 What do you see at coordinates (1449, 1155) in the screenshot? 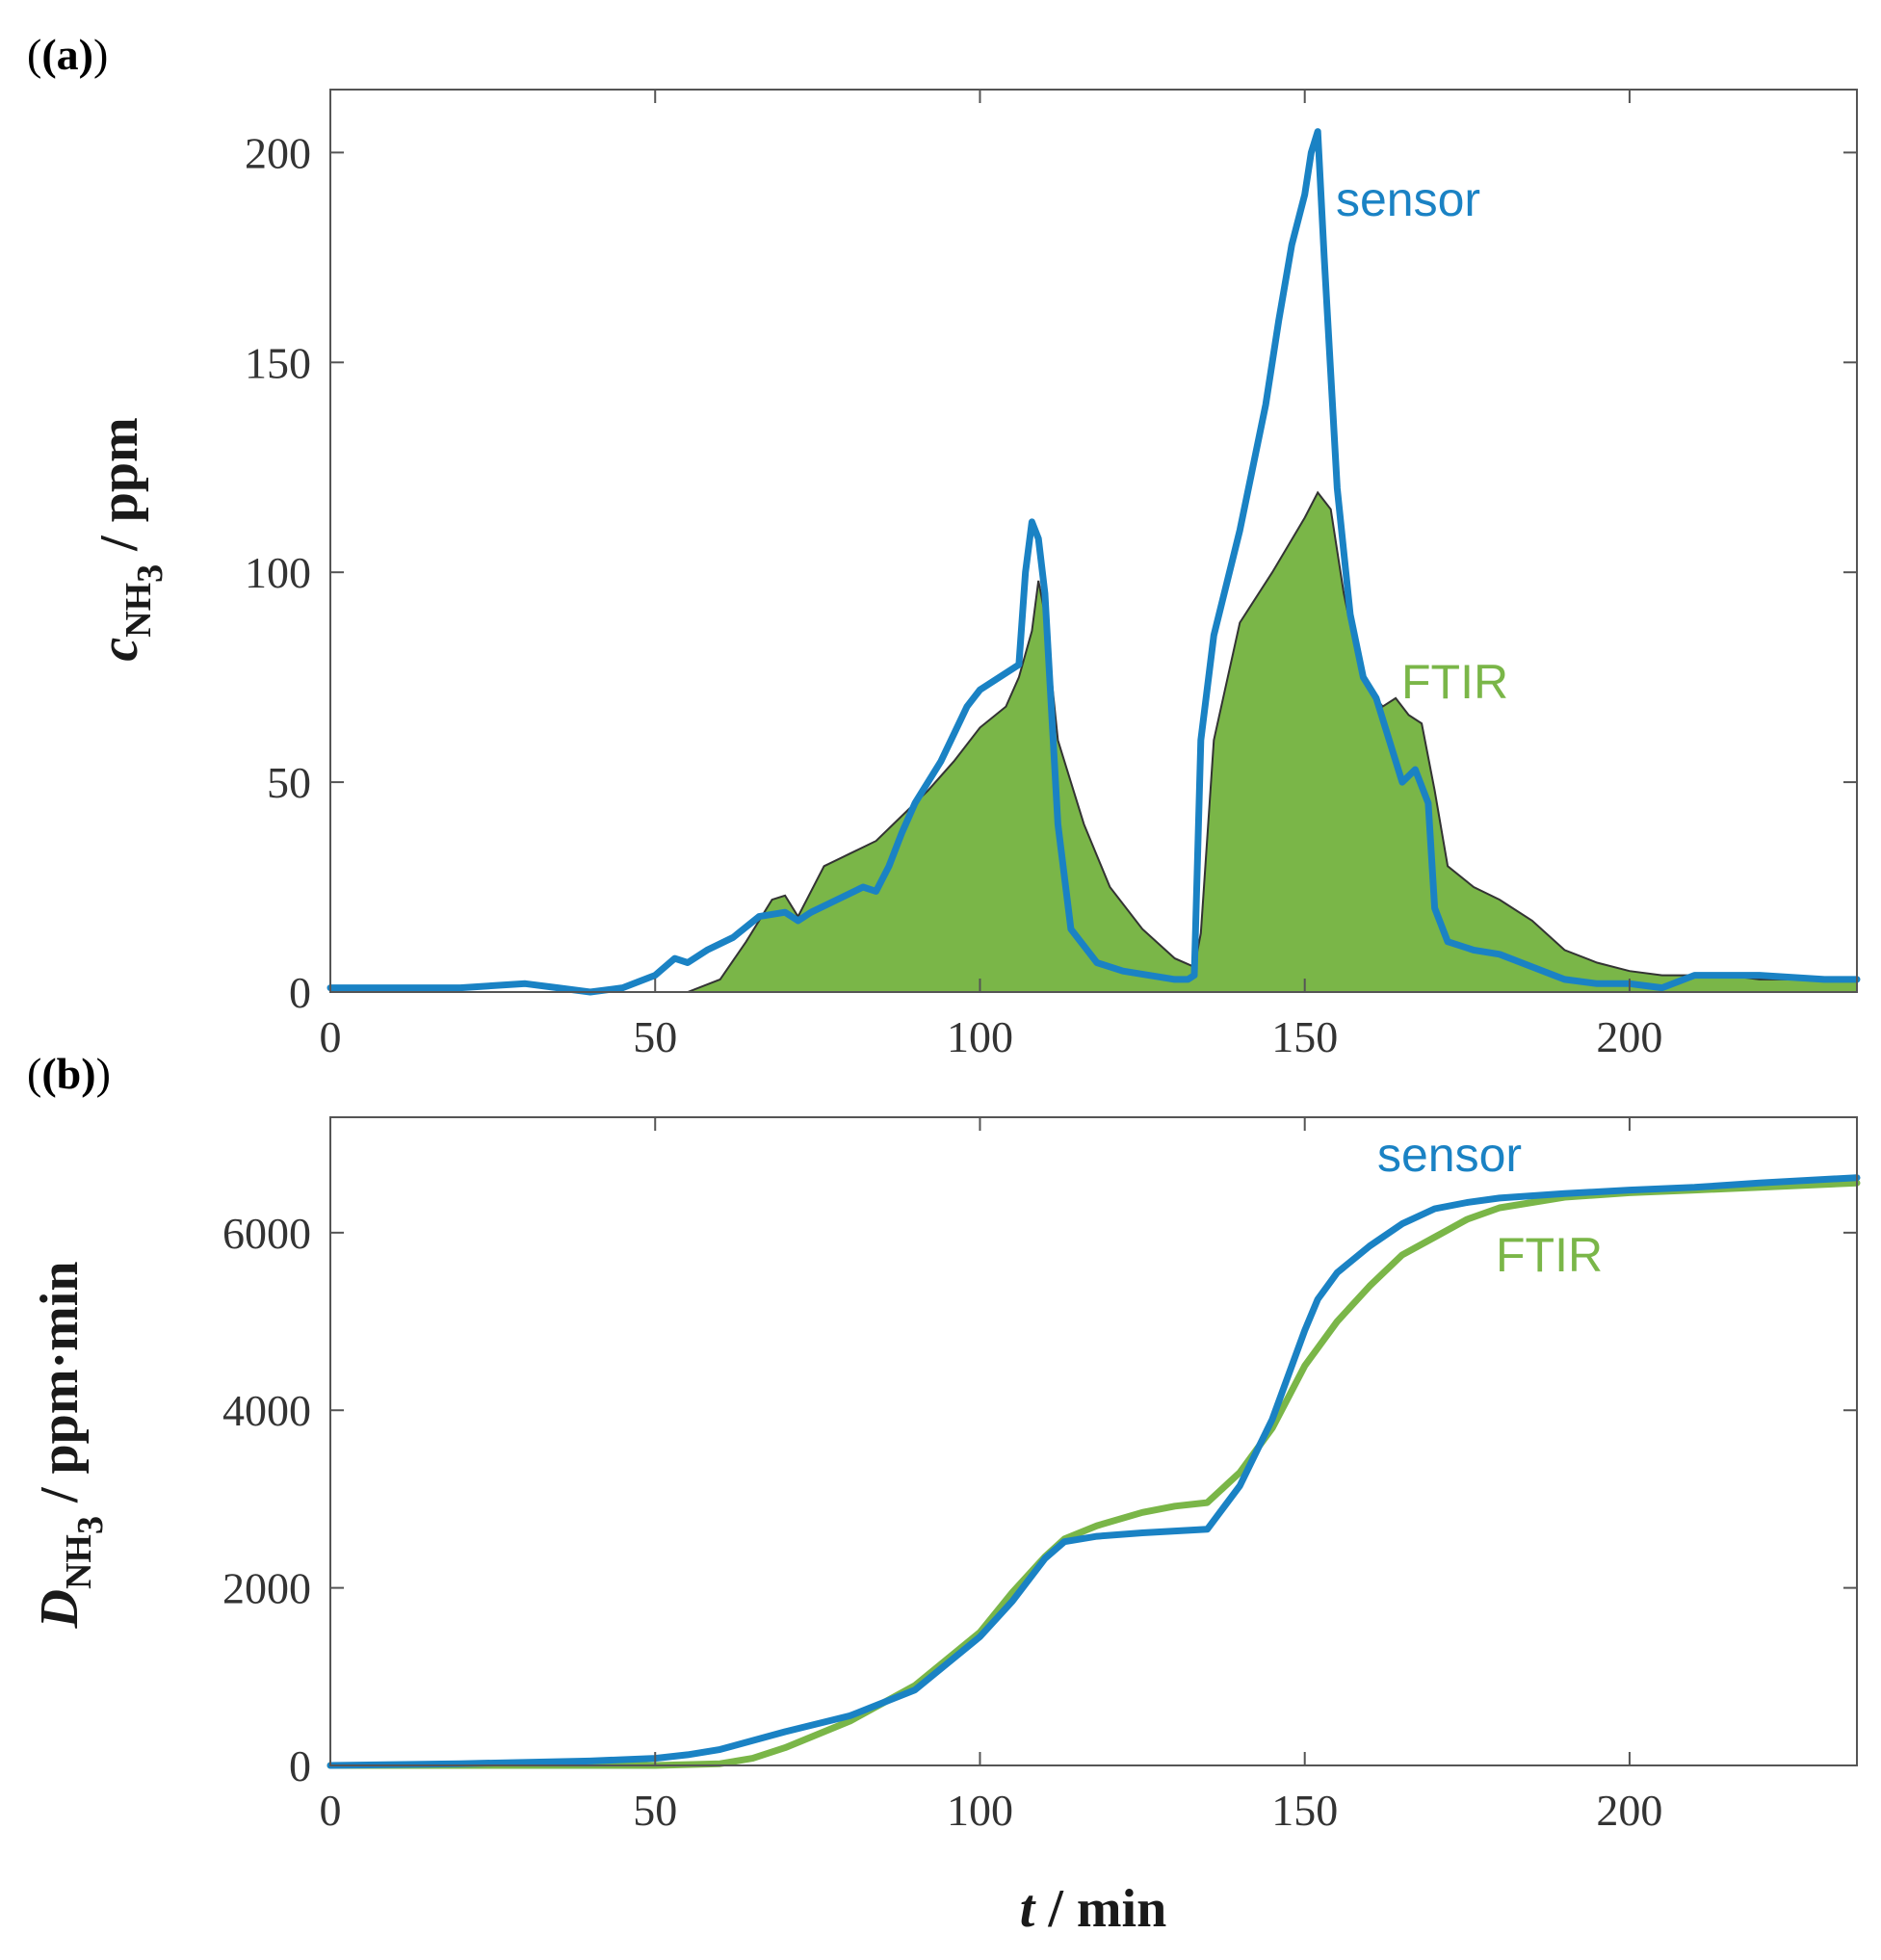
I see `panel-b-sensor-annotation: sensor` at bounding box center [1449, 1155].